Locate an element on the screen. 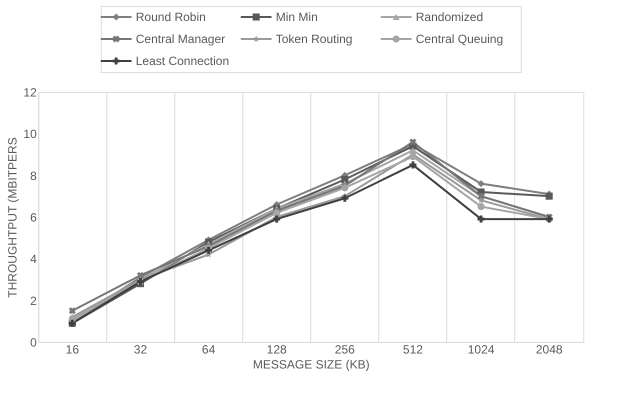 This screenshot has height=413, width=632. y-tick-label: 2 is located at coordinates (34, 301).